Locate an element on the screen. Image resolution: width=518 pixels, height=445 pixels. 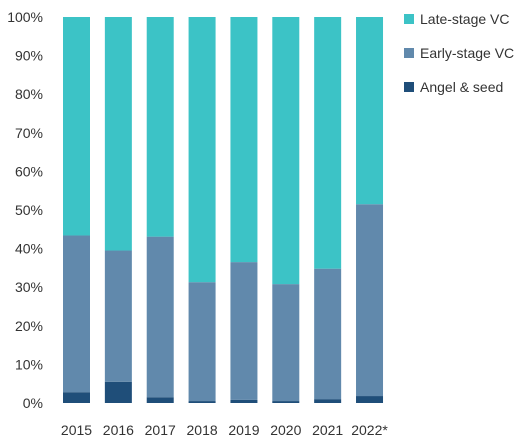
bar-segment-angel-seed-2017 is located at coordinates (160, 400).